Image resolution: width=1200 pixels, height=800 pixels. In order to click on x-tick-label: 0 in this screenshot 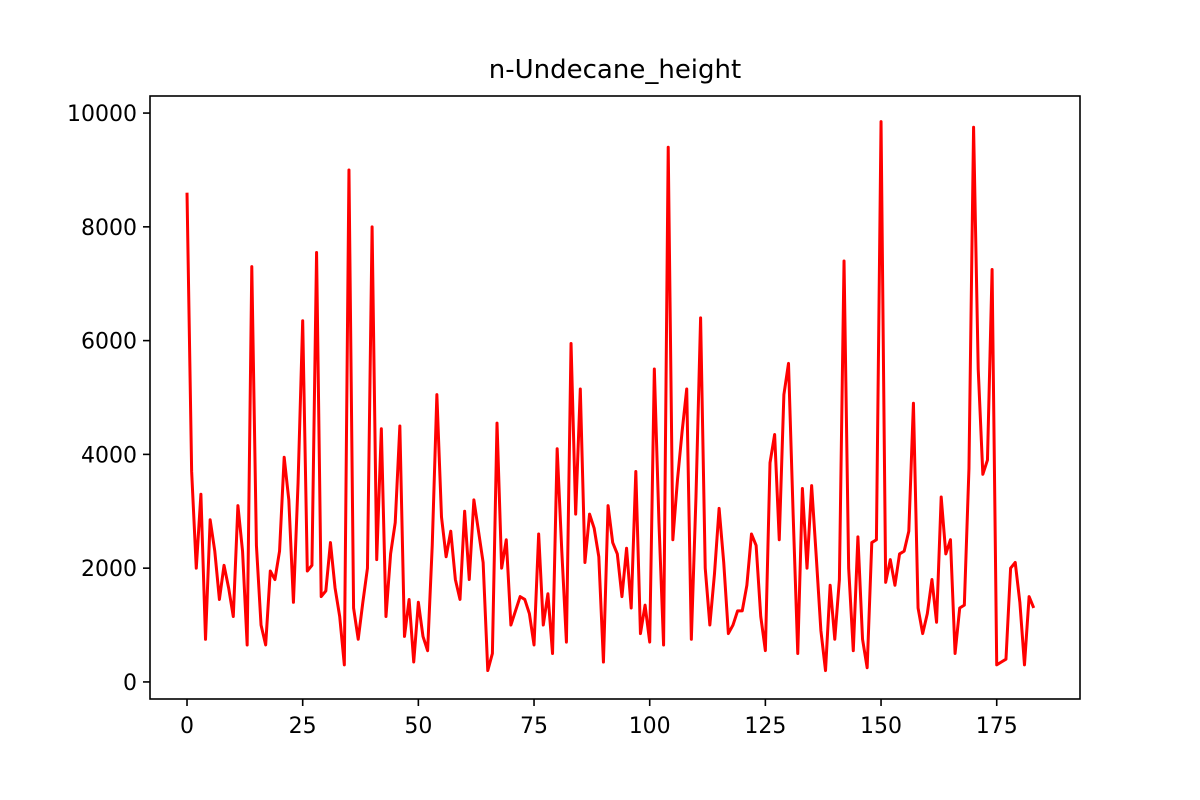, I will do `click(187, 726)`.